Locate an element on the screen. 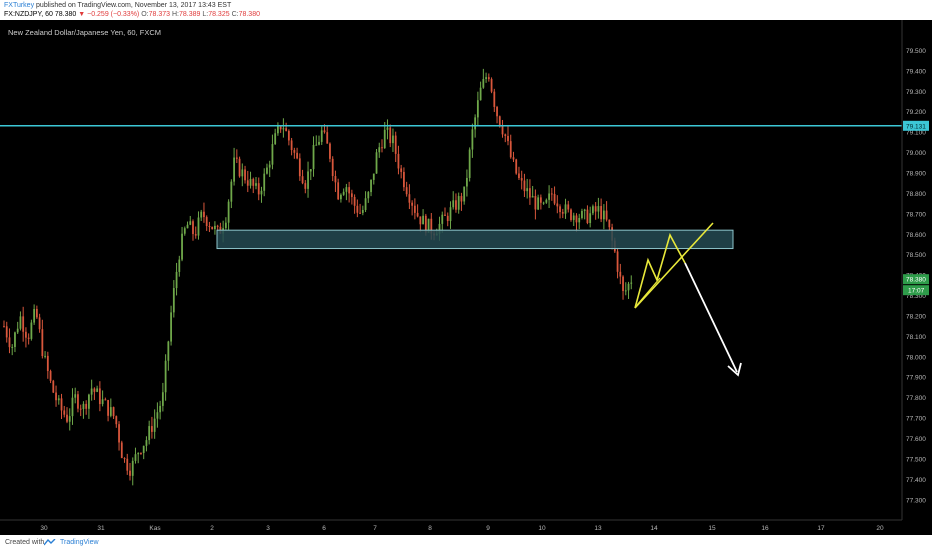  footer: Created with TradingView is located at coordinates (466, 542).